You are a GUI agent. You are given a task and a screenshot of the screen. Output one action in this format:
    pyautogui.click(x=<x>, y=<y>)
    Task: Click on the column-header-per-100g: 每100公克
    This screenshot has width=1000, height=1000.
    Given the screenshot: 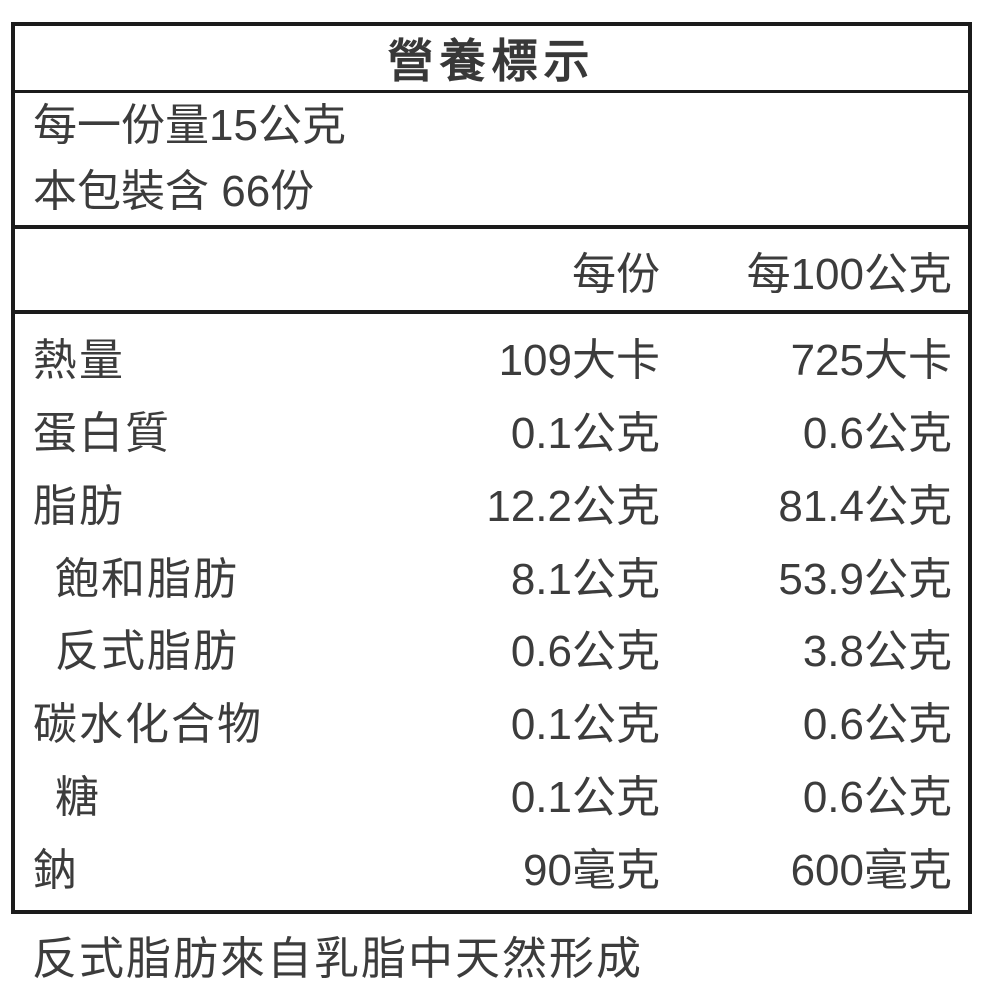 What is the action you would take?
    pyautogui.click(x=849, y=274)
    